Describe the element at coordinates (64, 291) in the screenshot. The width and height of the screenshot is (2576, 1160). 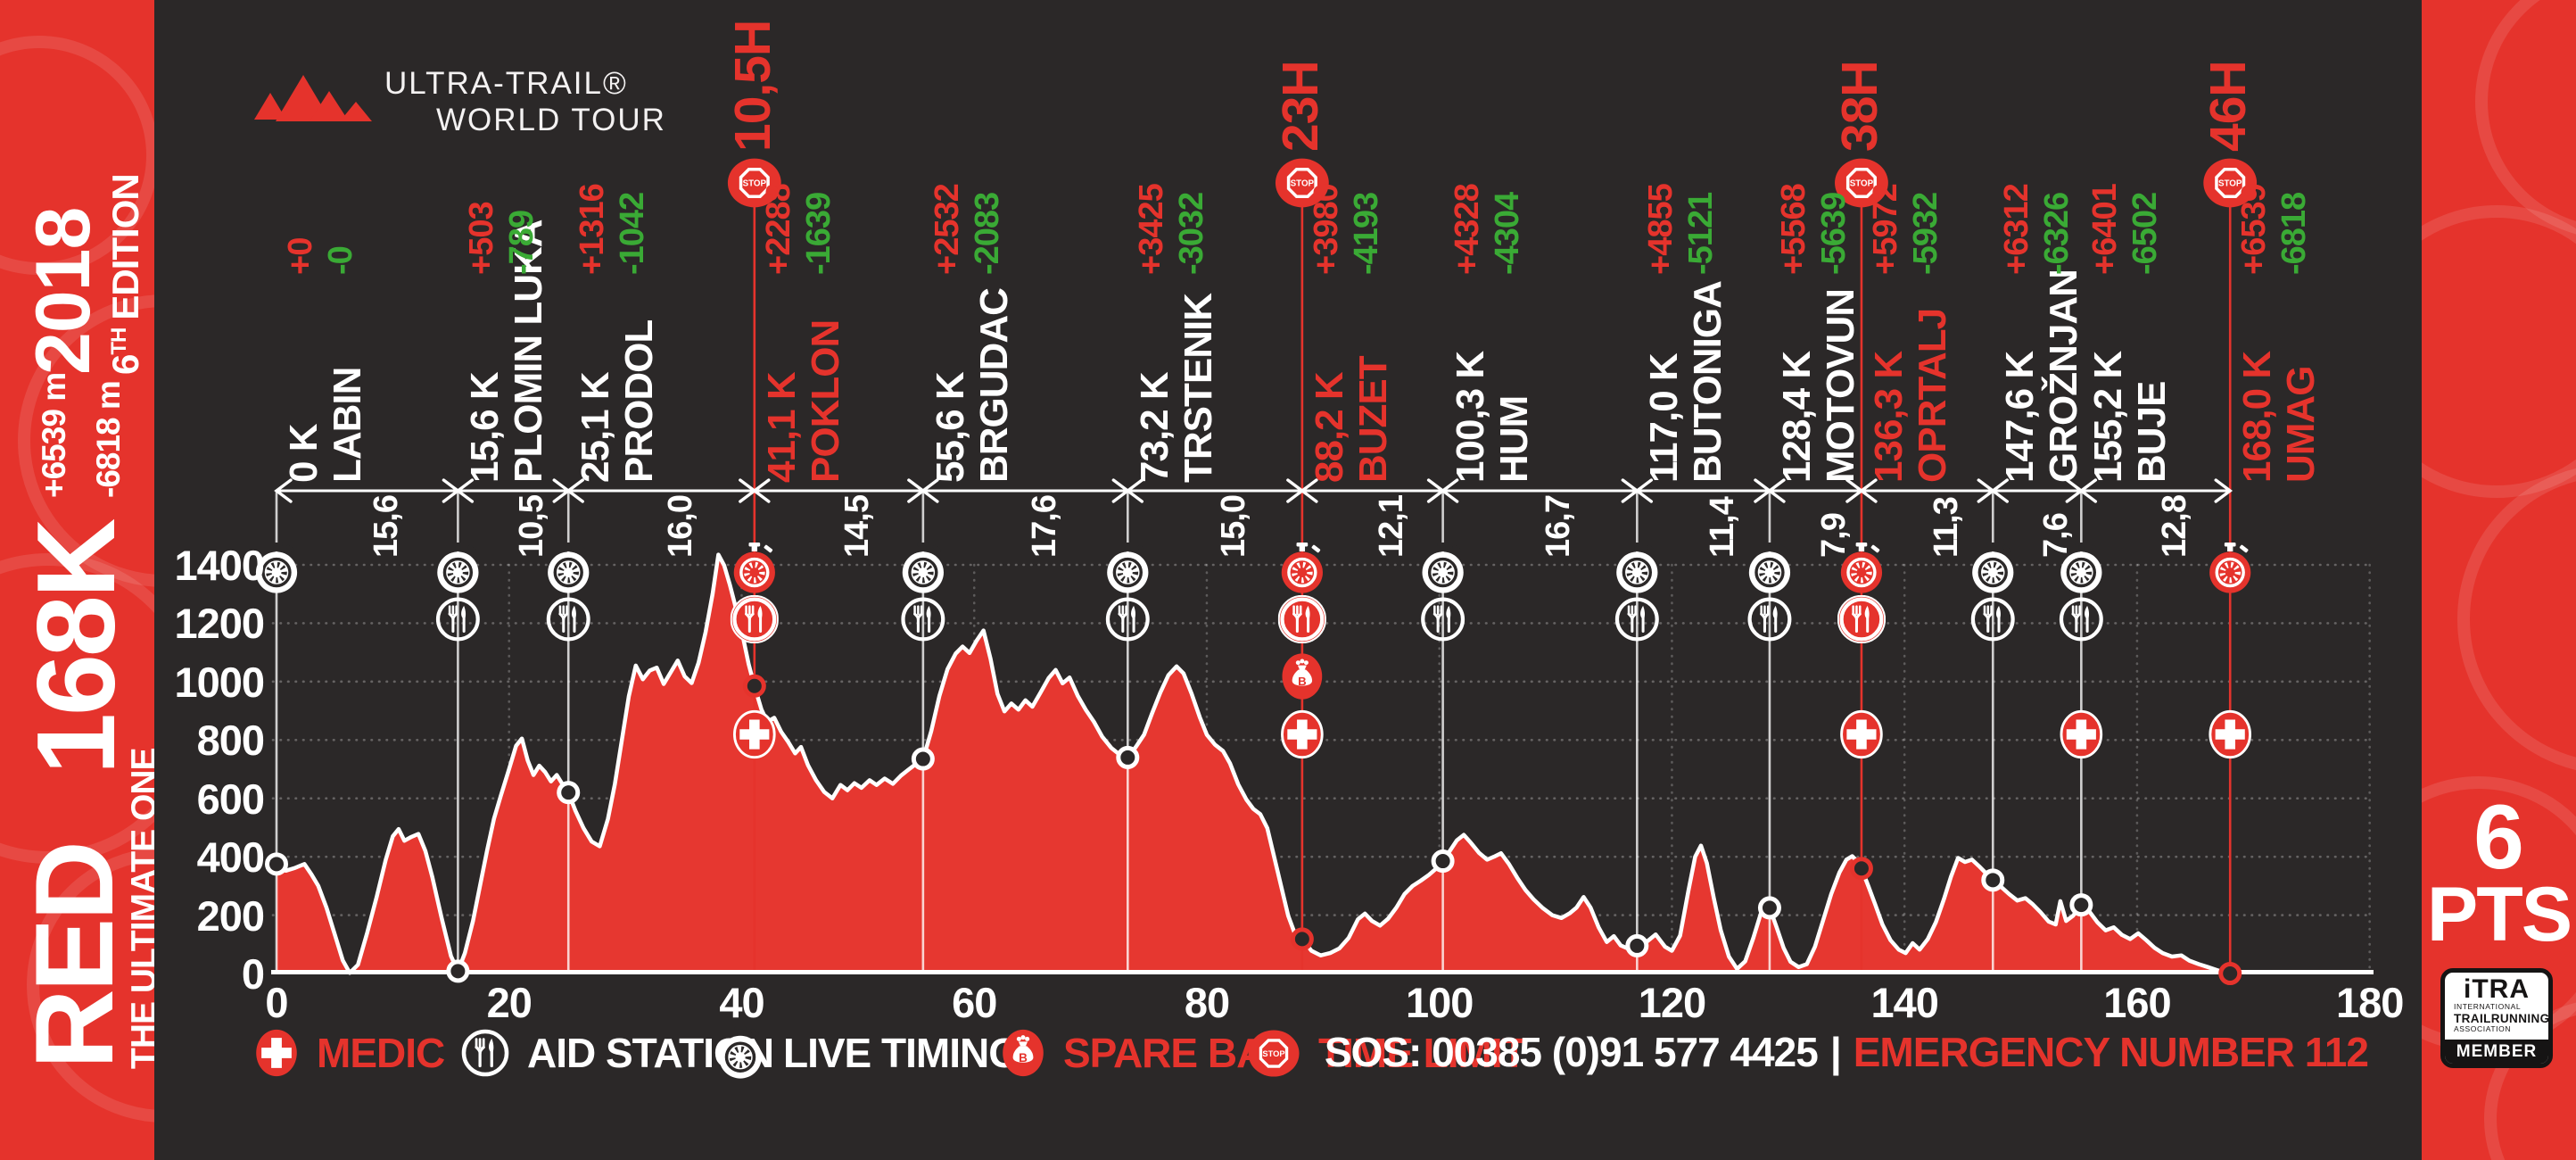
I see `edition-year: 2018` at that location.